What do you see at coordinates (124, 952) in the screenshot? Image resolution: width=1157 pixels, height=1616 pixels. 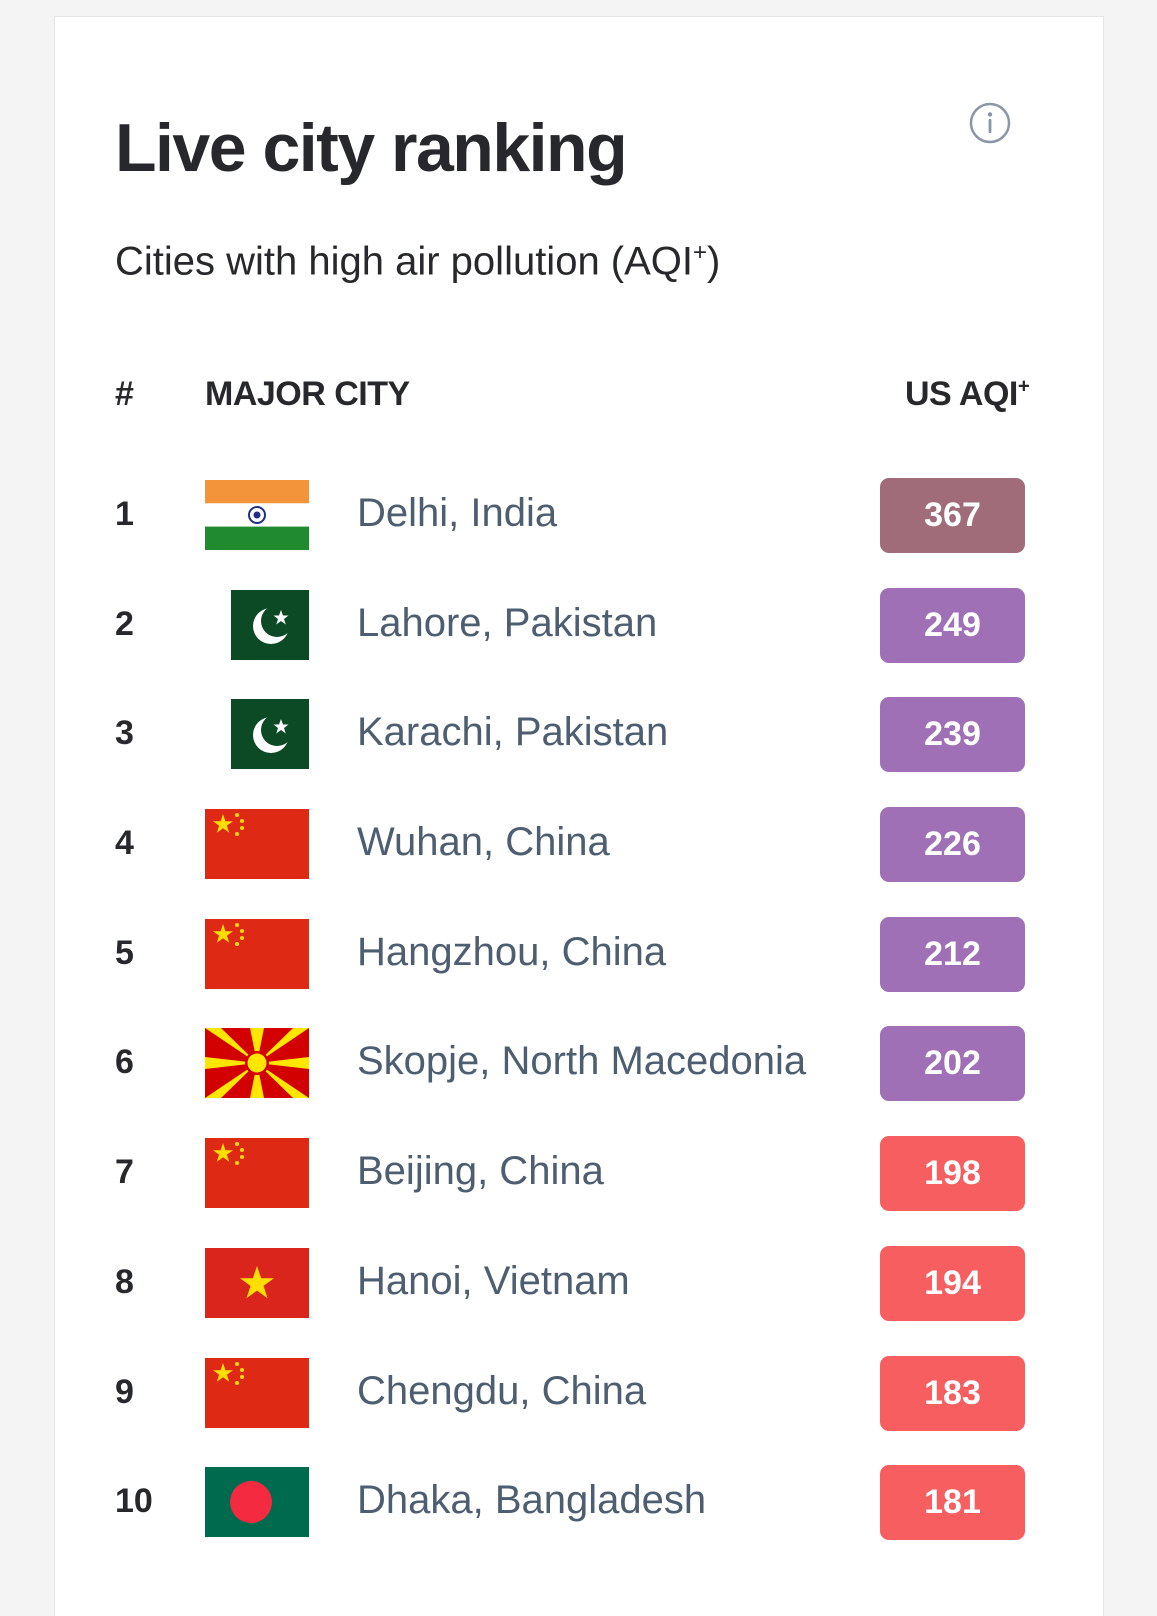 I see `rank-number: 5` at bounding box center [124, 952].